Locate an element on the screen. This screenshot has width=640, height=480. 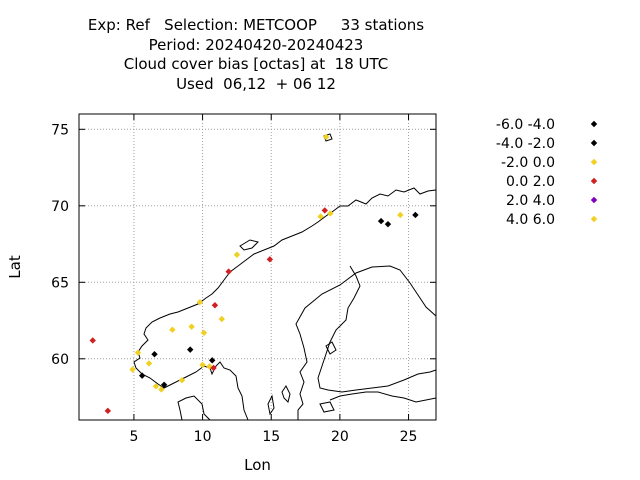
y-axis-label: Lat is located at coordinates (15, 267).